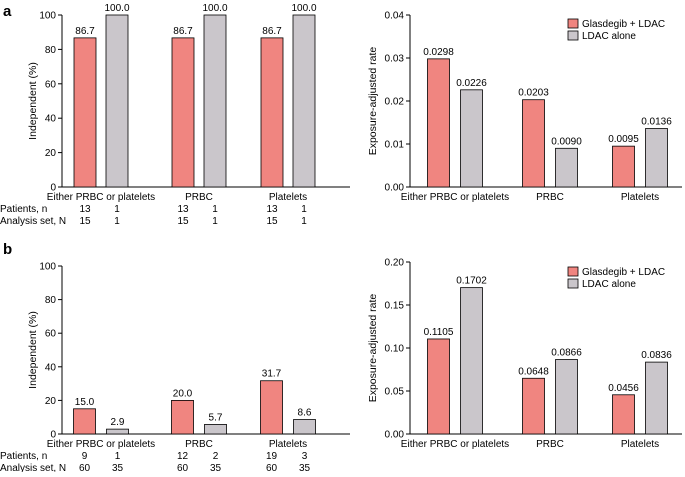 The image size is (685, 477). Describe the element at coordinates (85, 402) in the screenshot. I see `b-left-data-label: 15.0` at that location.